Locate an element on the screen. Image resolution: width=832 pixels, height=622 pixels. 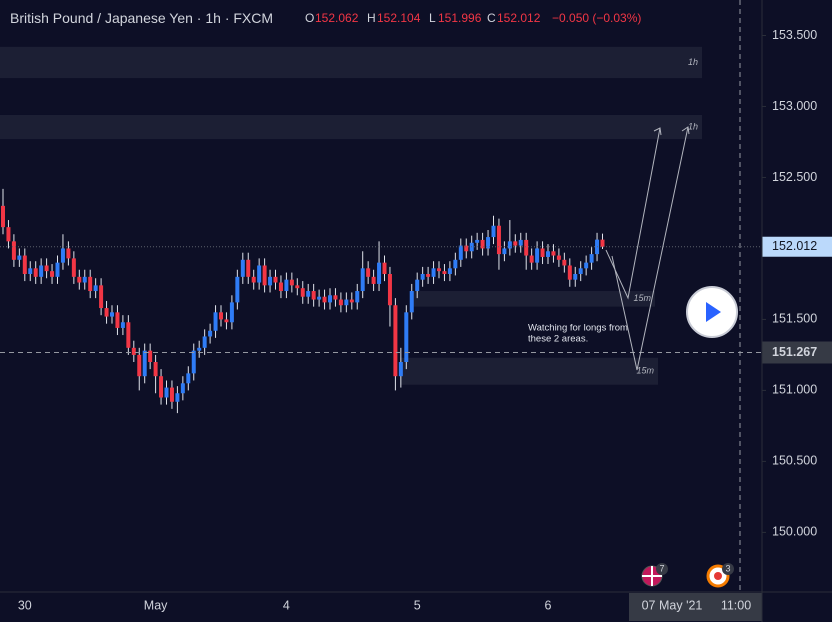
zone-label: 1h is located at coordinates (693, 62).